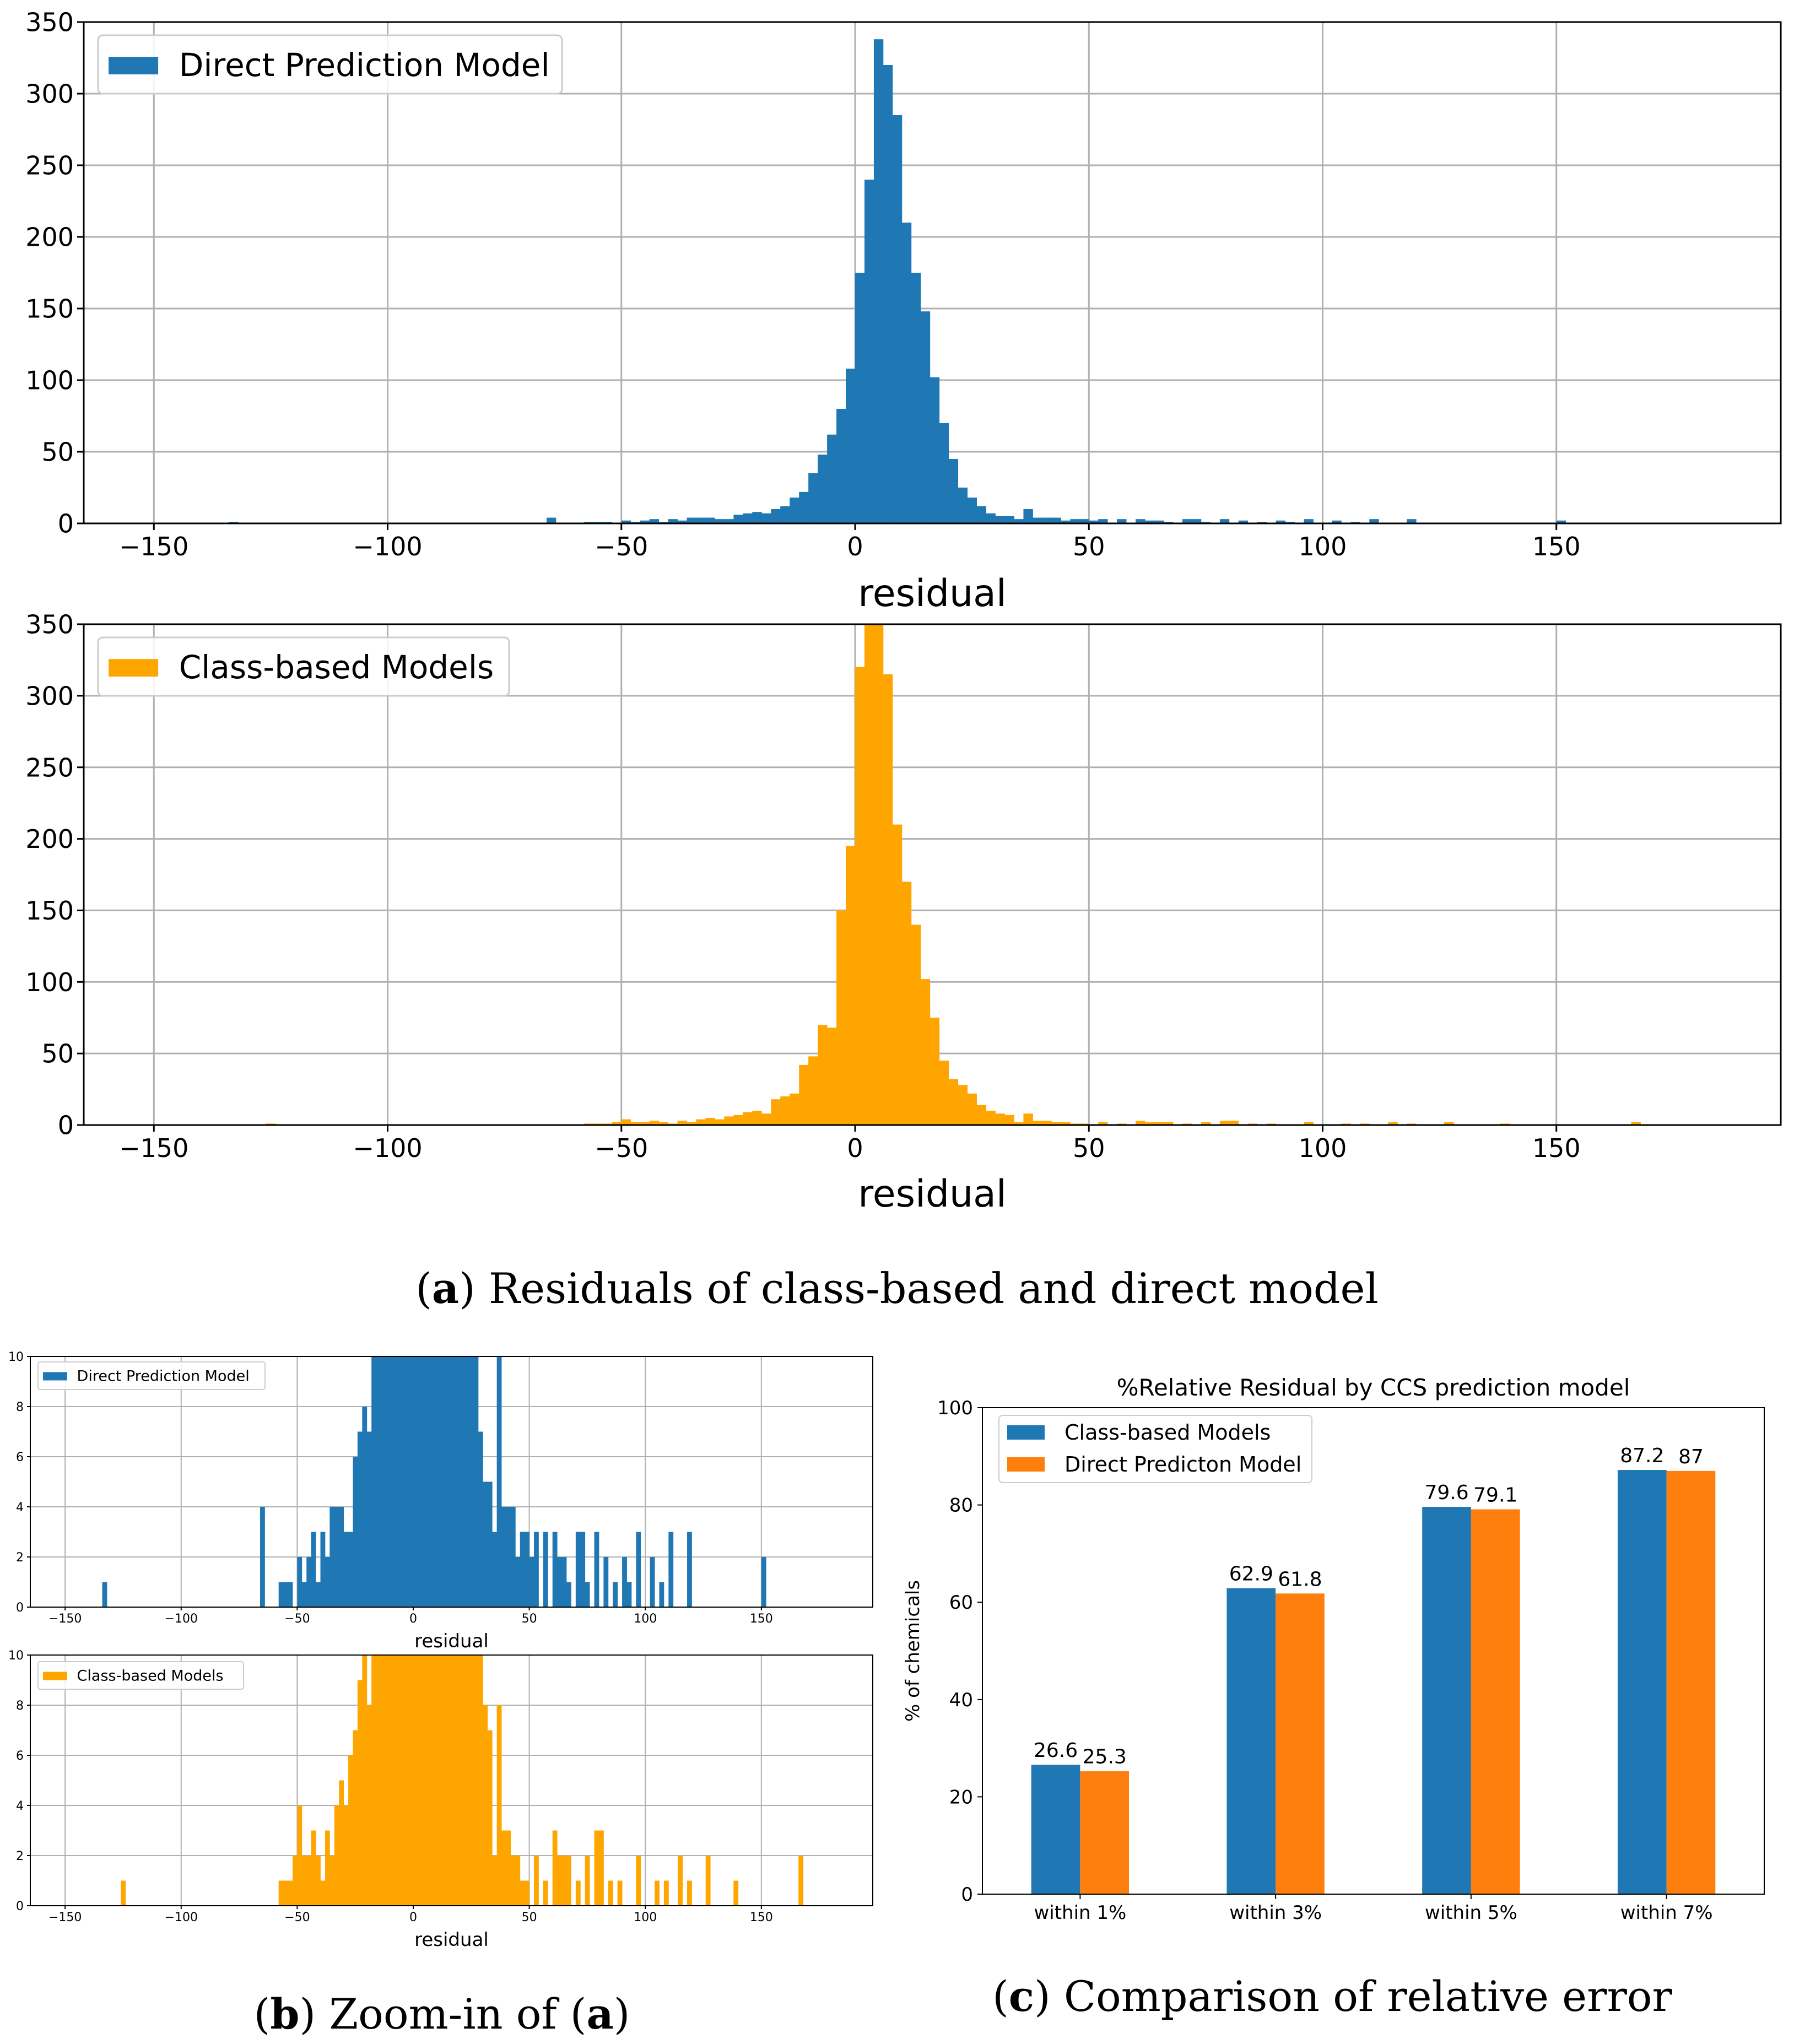  I want to click on bar-value-label: 87.2, so click(1642, 1456).